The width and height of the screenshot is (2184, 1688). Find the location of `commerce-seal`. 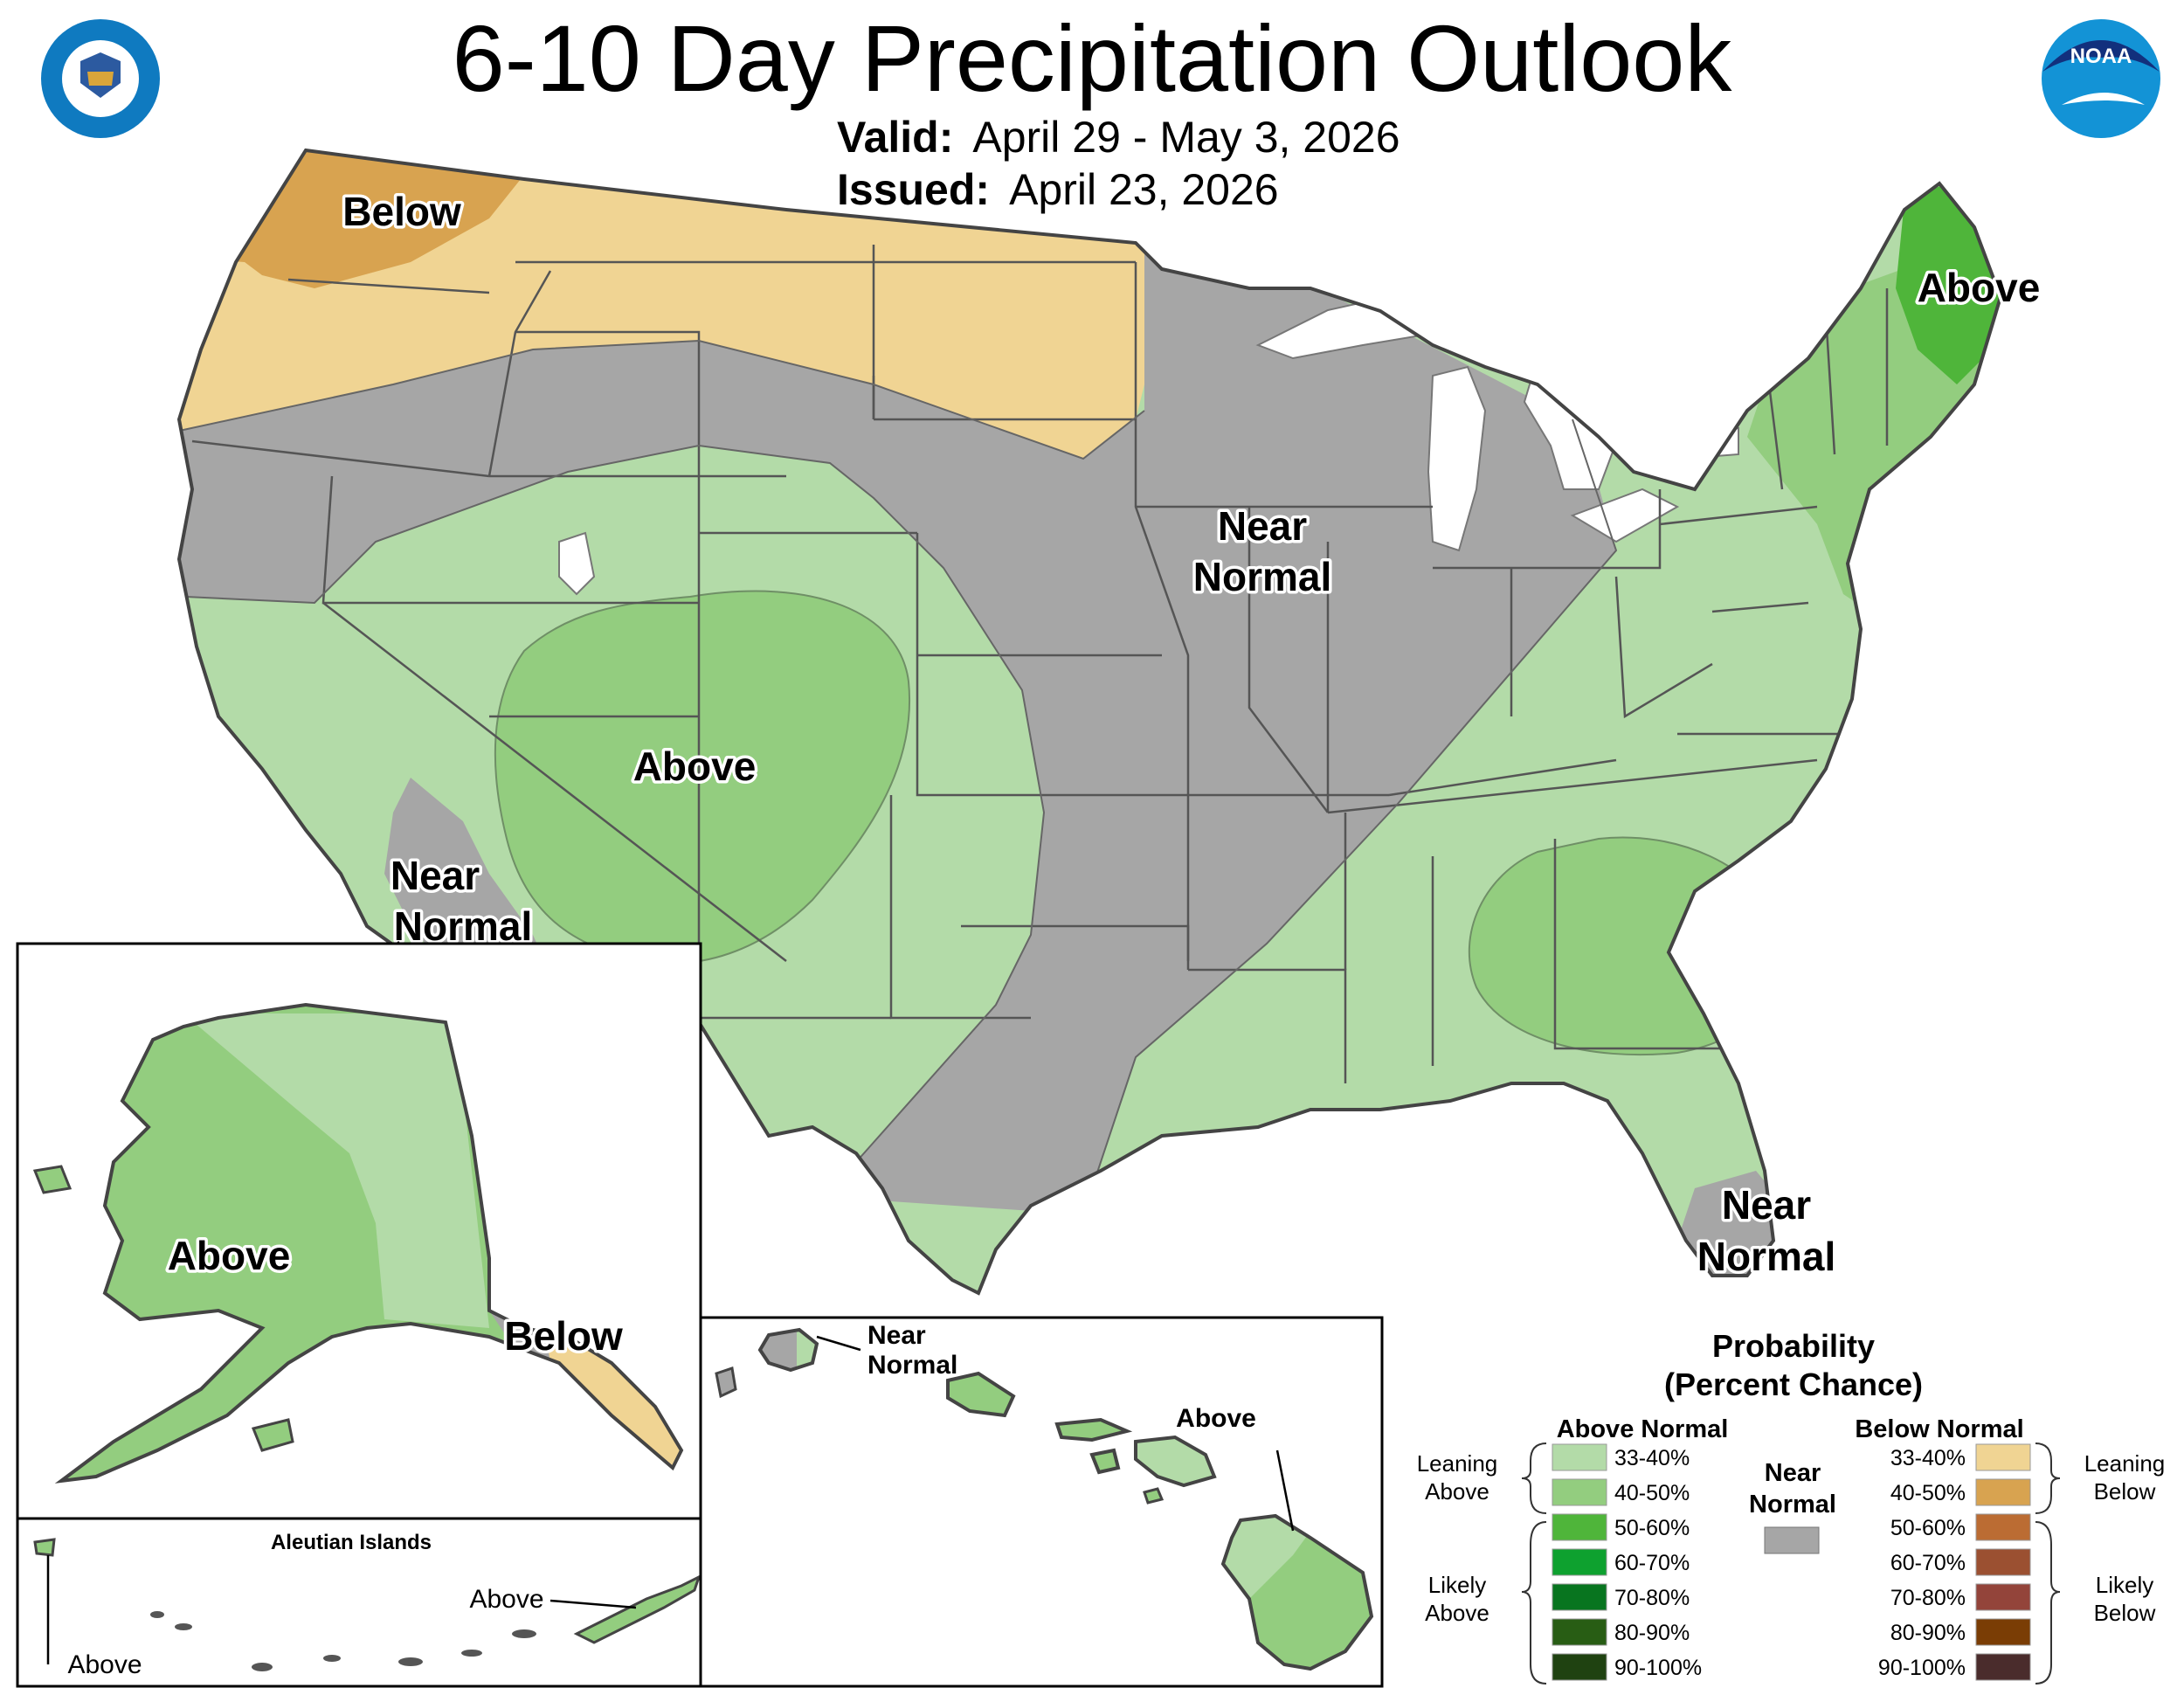

commerce-seal is located at coordinates (100, 78).